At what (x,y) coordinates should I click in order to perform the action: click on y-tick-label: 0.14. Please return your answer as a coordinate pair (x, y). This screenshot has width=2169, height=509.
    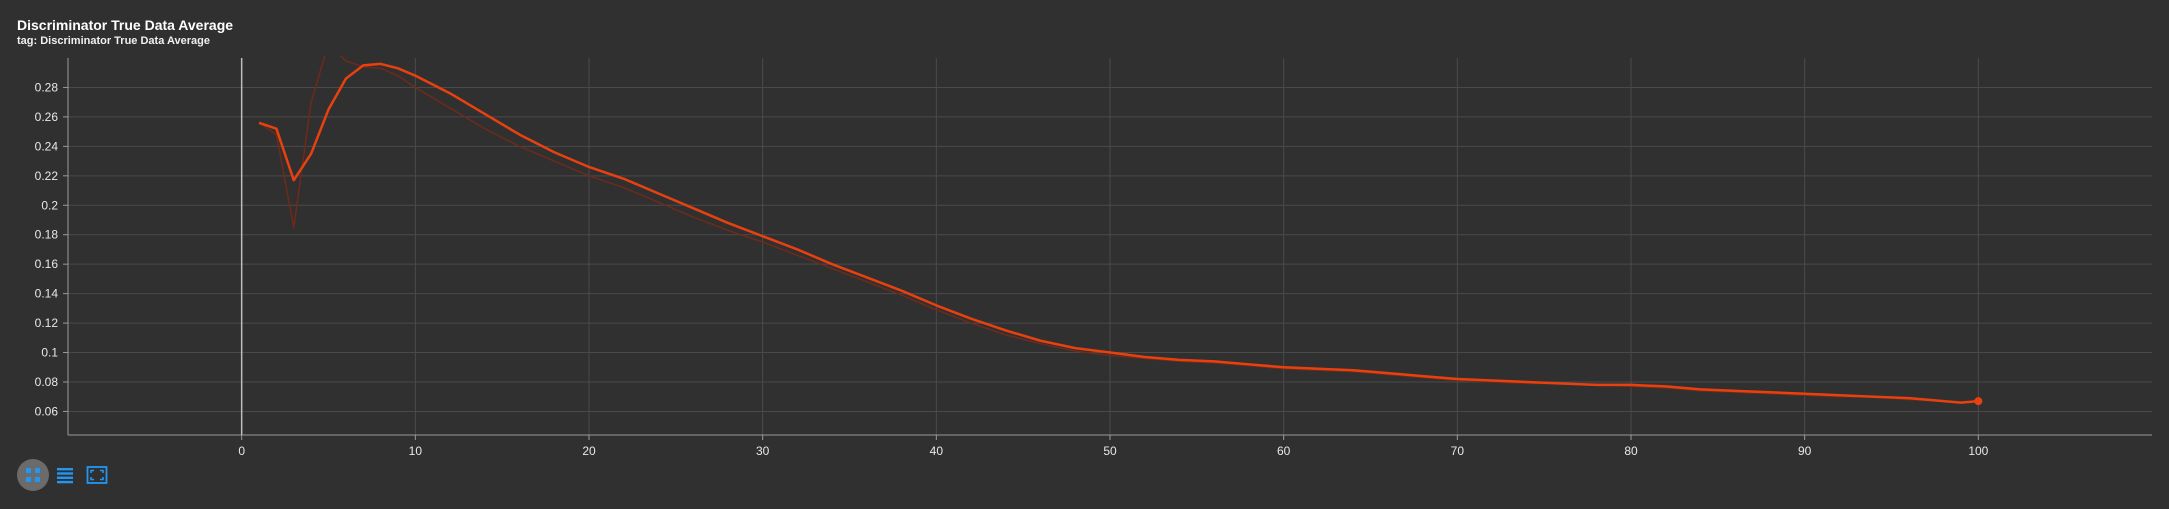
    Looking at the image, I should click on (47, 294).